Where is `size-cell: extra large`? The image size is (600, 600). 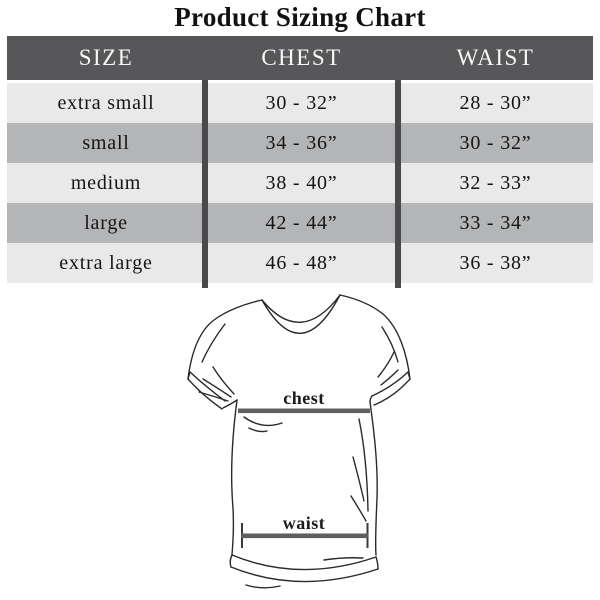 size-cell: extra large is located at coordinates (106, 262).